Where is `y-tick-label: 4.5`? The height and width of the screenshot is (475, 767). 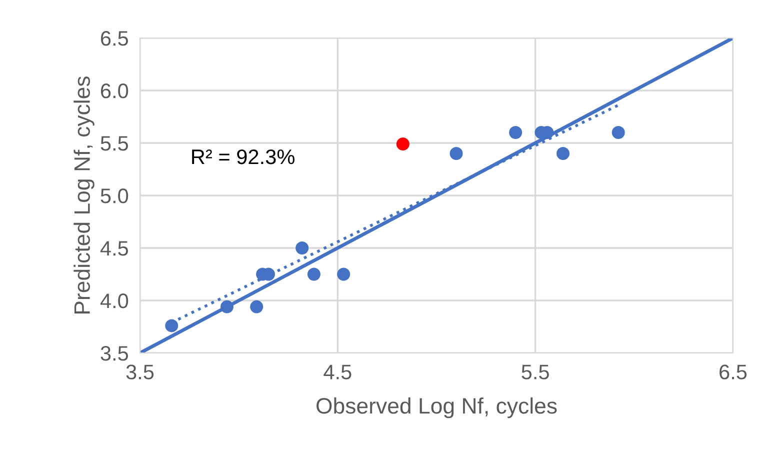 y-tick-label: 4.5 is located at coordinates (114, 248).